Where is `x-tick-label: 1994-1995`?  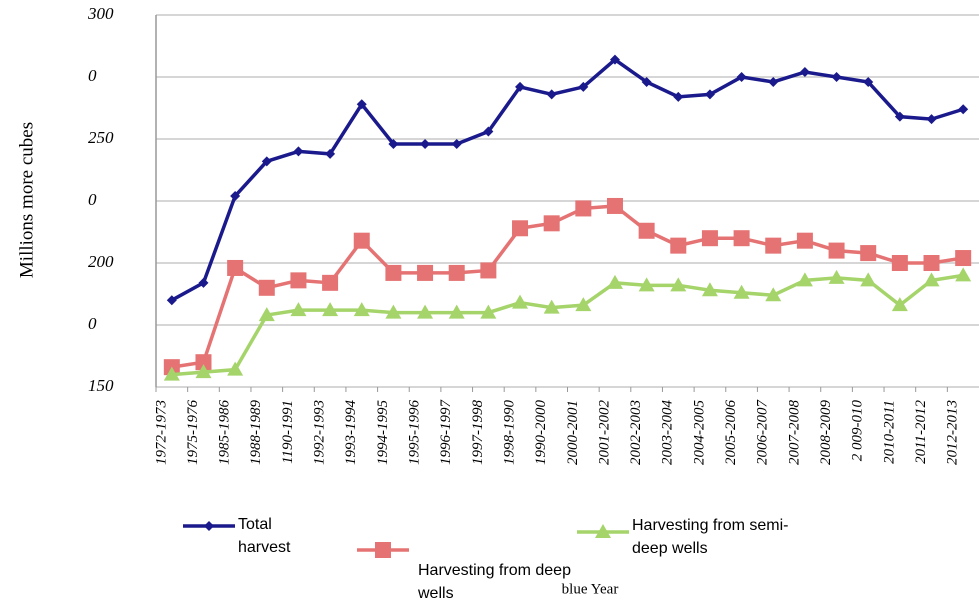 x-tick-label: 1994-1995 is located at coordinates (383, 432).